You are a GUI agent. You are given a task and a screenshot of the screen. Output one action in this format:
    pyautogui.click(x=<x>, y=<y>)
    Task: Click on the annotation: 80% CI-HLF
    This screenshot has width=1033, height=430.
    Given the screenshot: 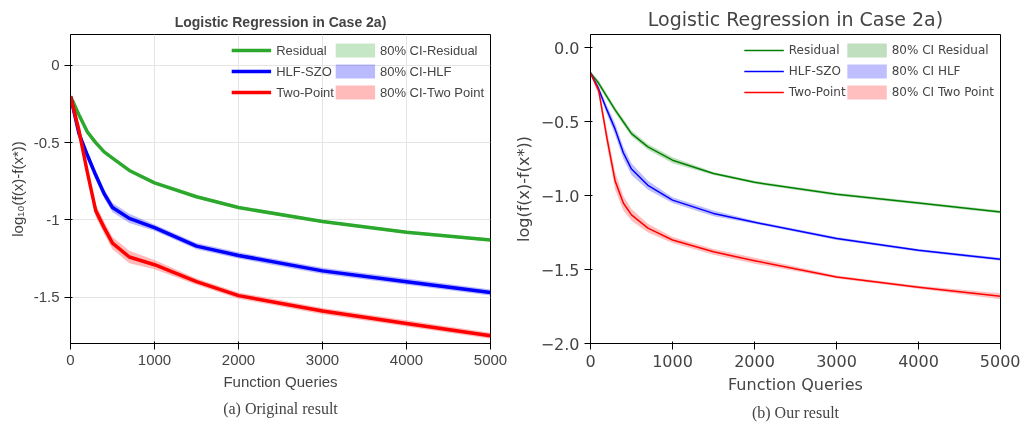 What is the action you would take?
    pyautogui.click(x=415, y=71)
    